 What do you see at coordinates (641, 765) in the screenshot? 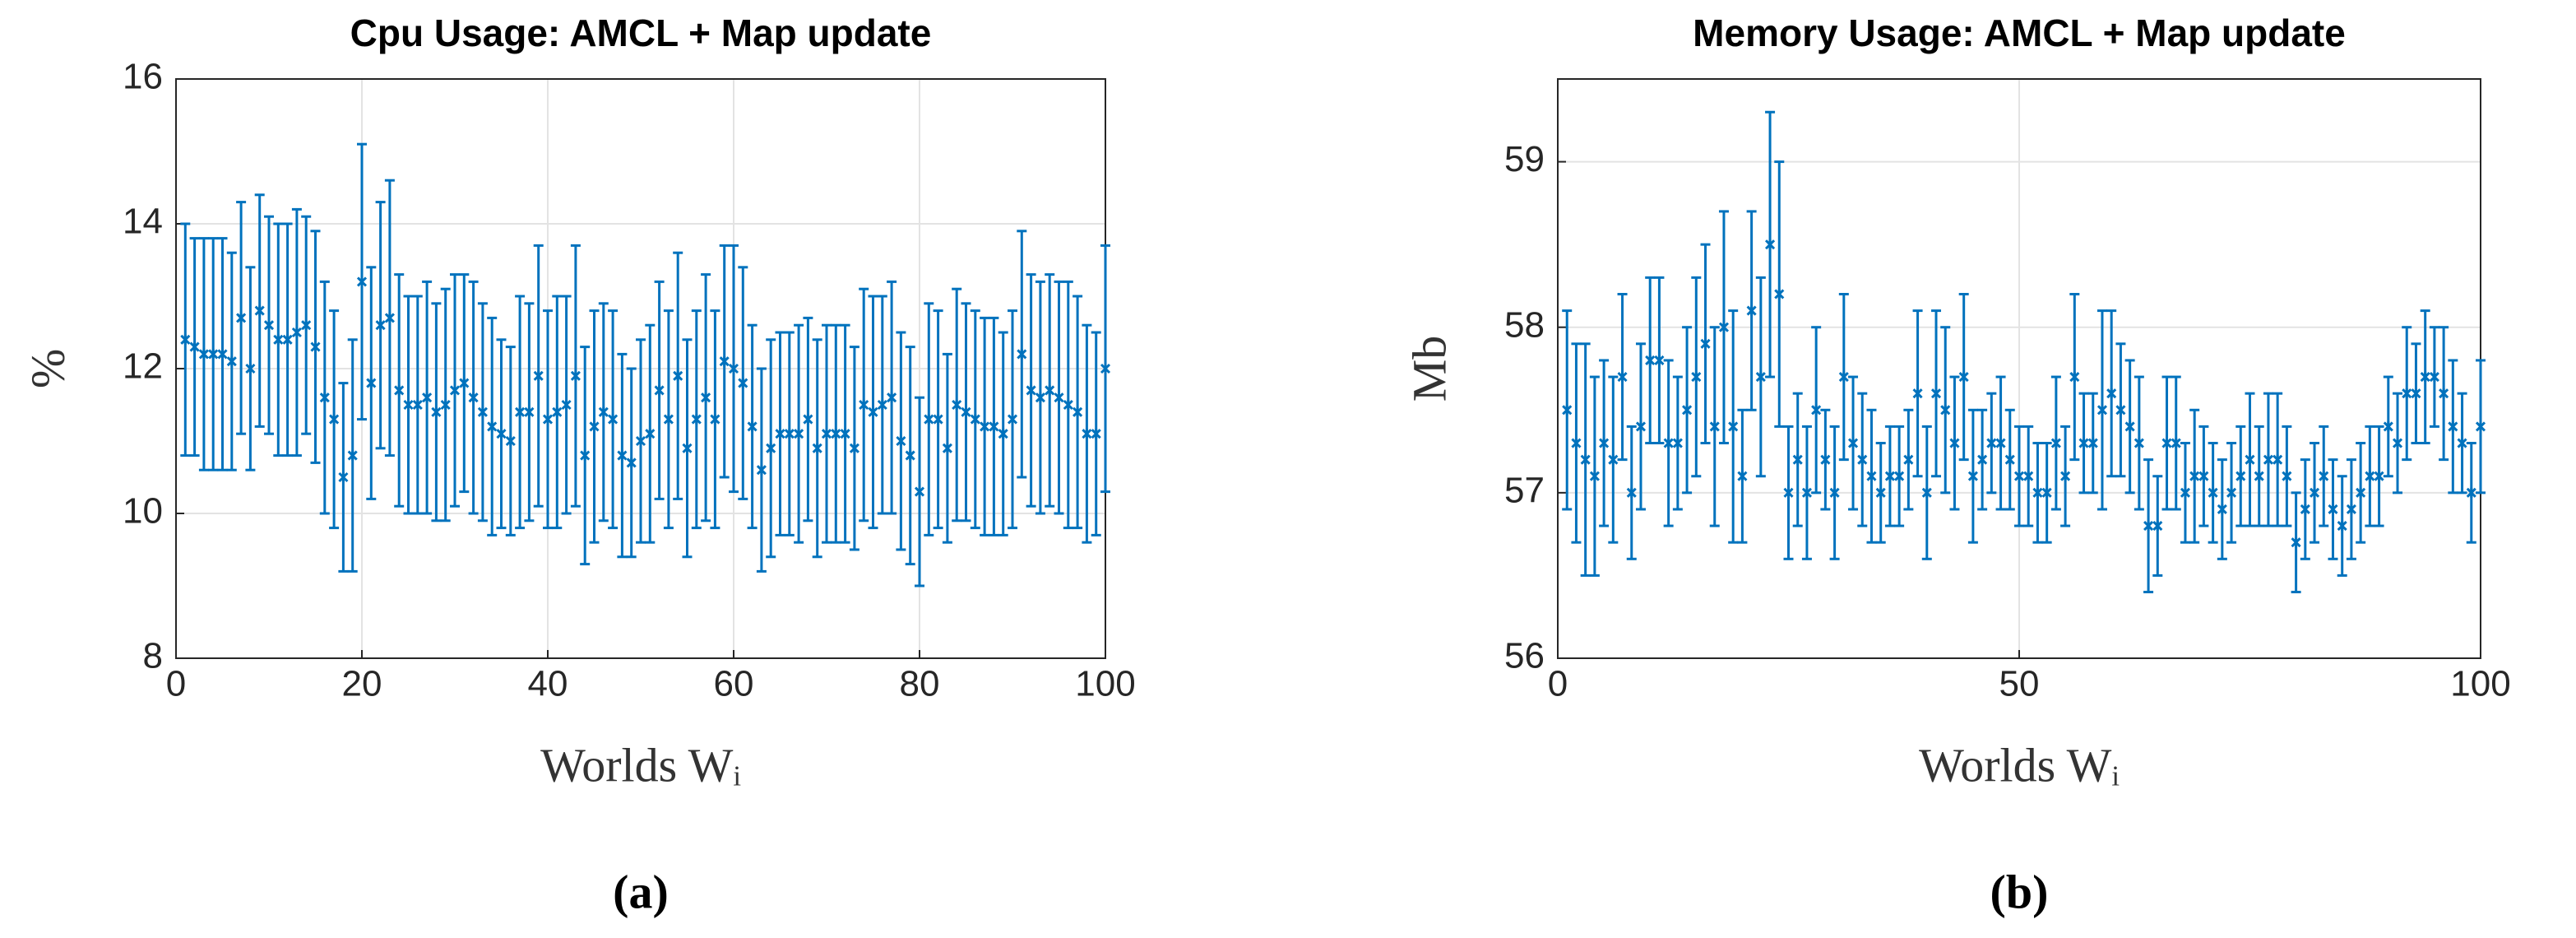
I see `x-axis-label: Worlds Wᵢ` at bounding box center [641, 765].